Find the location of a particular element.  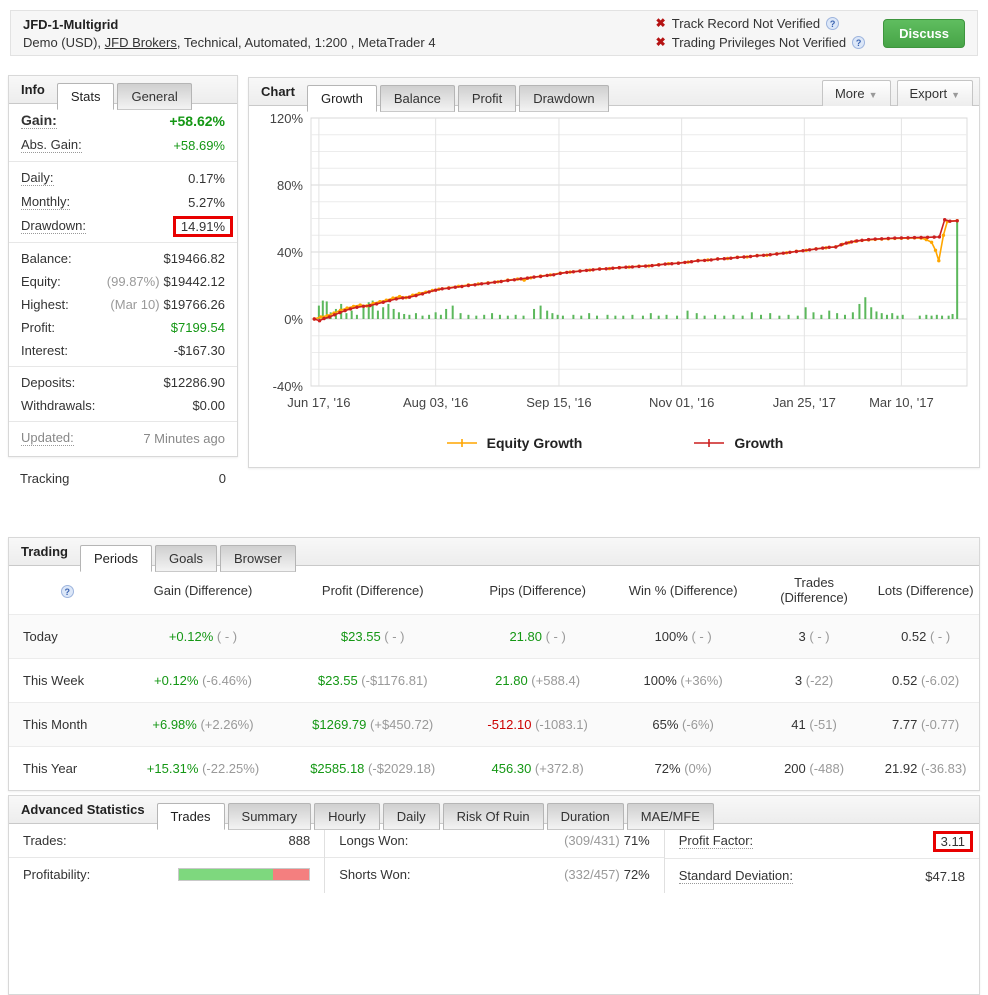

stat-label: Longs Won: is located at coordinates (374, 840).